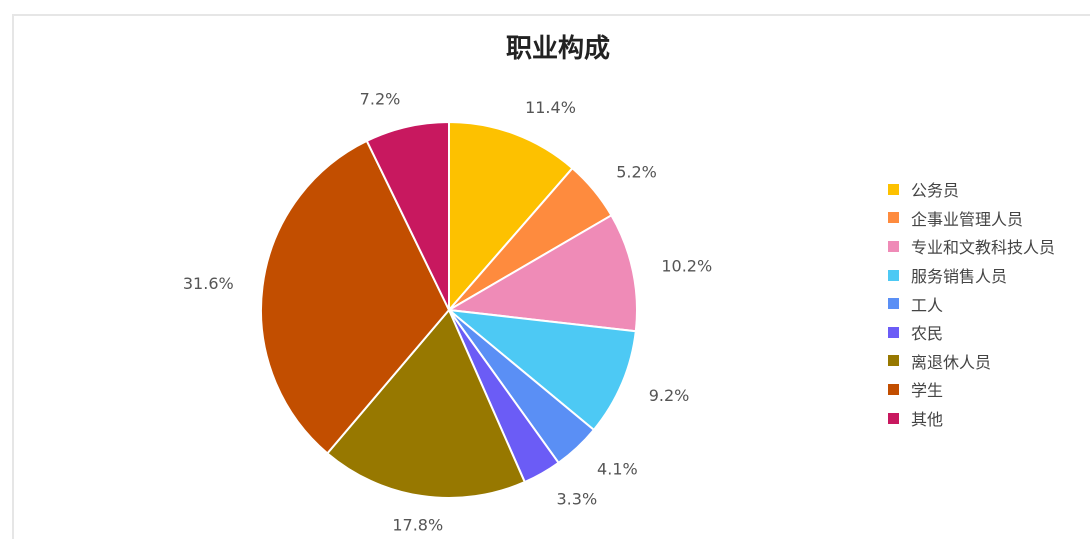 The image size is (1090, 539). What do you see at coordinates (971, 389) in the screenshot?
I see `legend-item: 学生` at bounding box center [971, 389].